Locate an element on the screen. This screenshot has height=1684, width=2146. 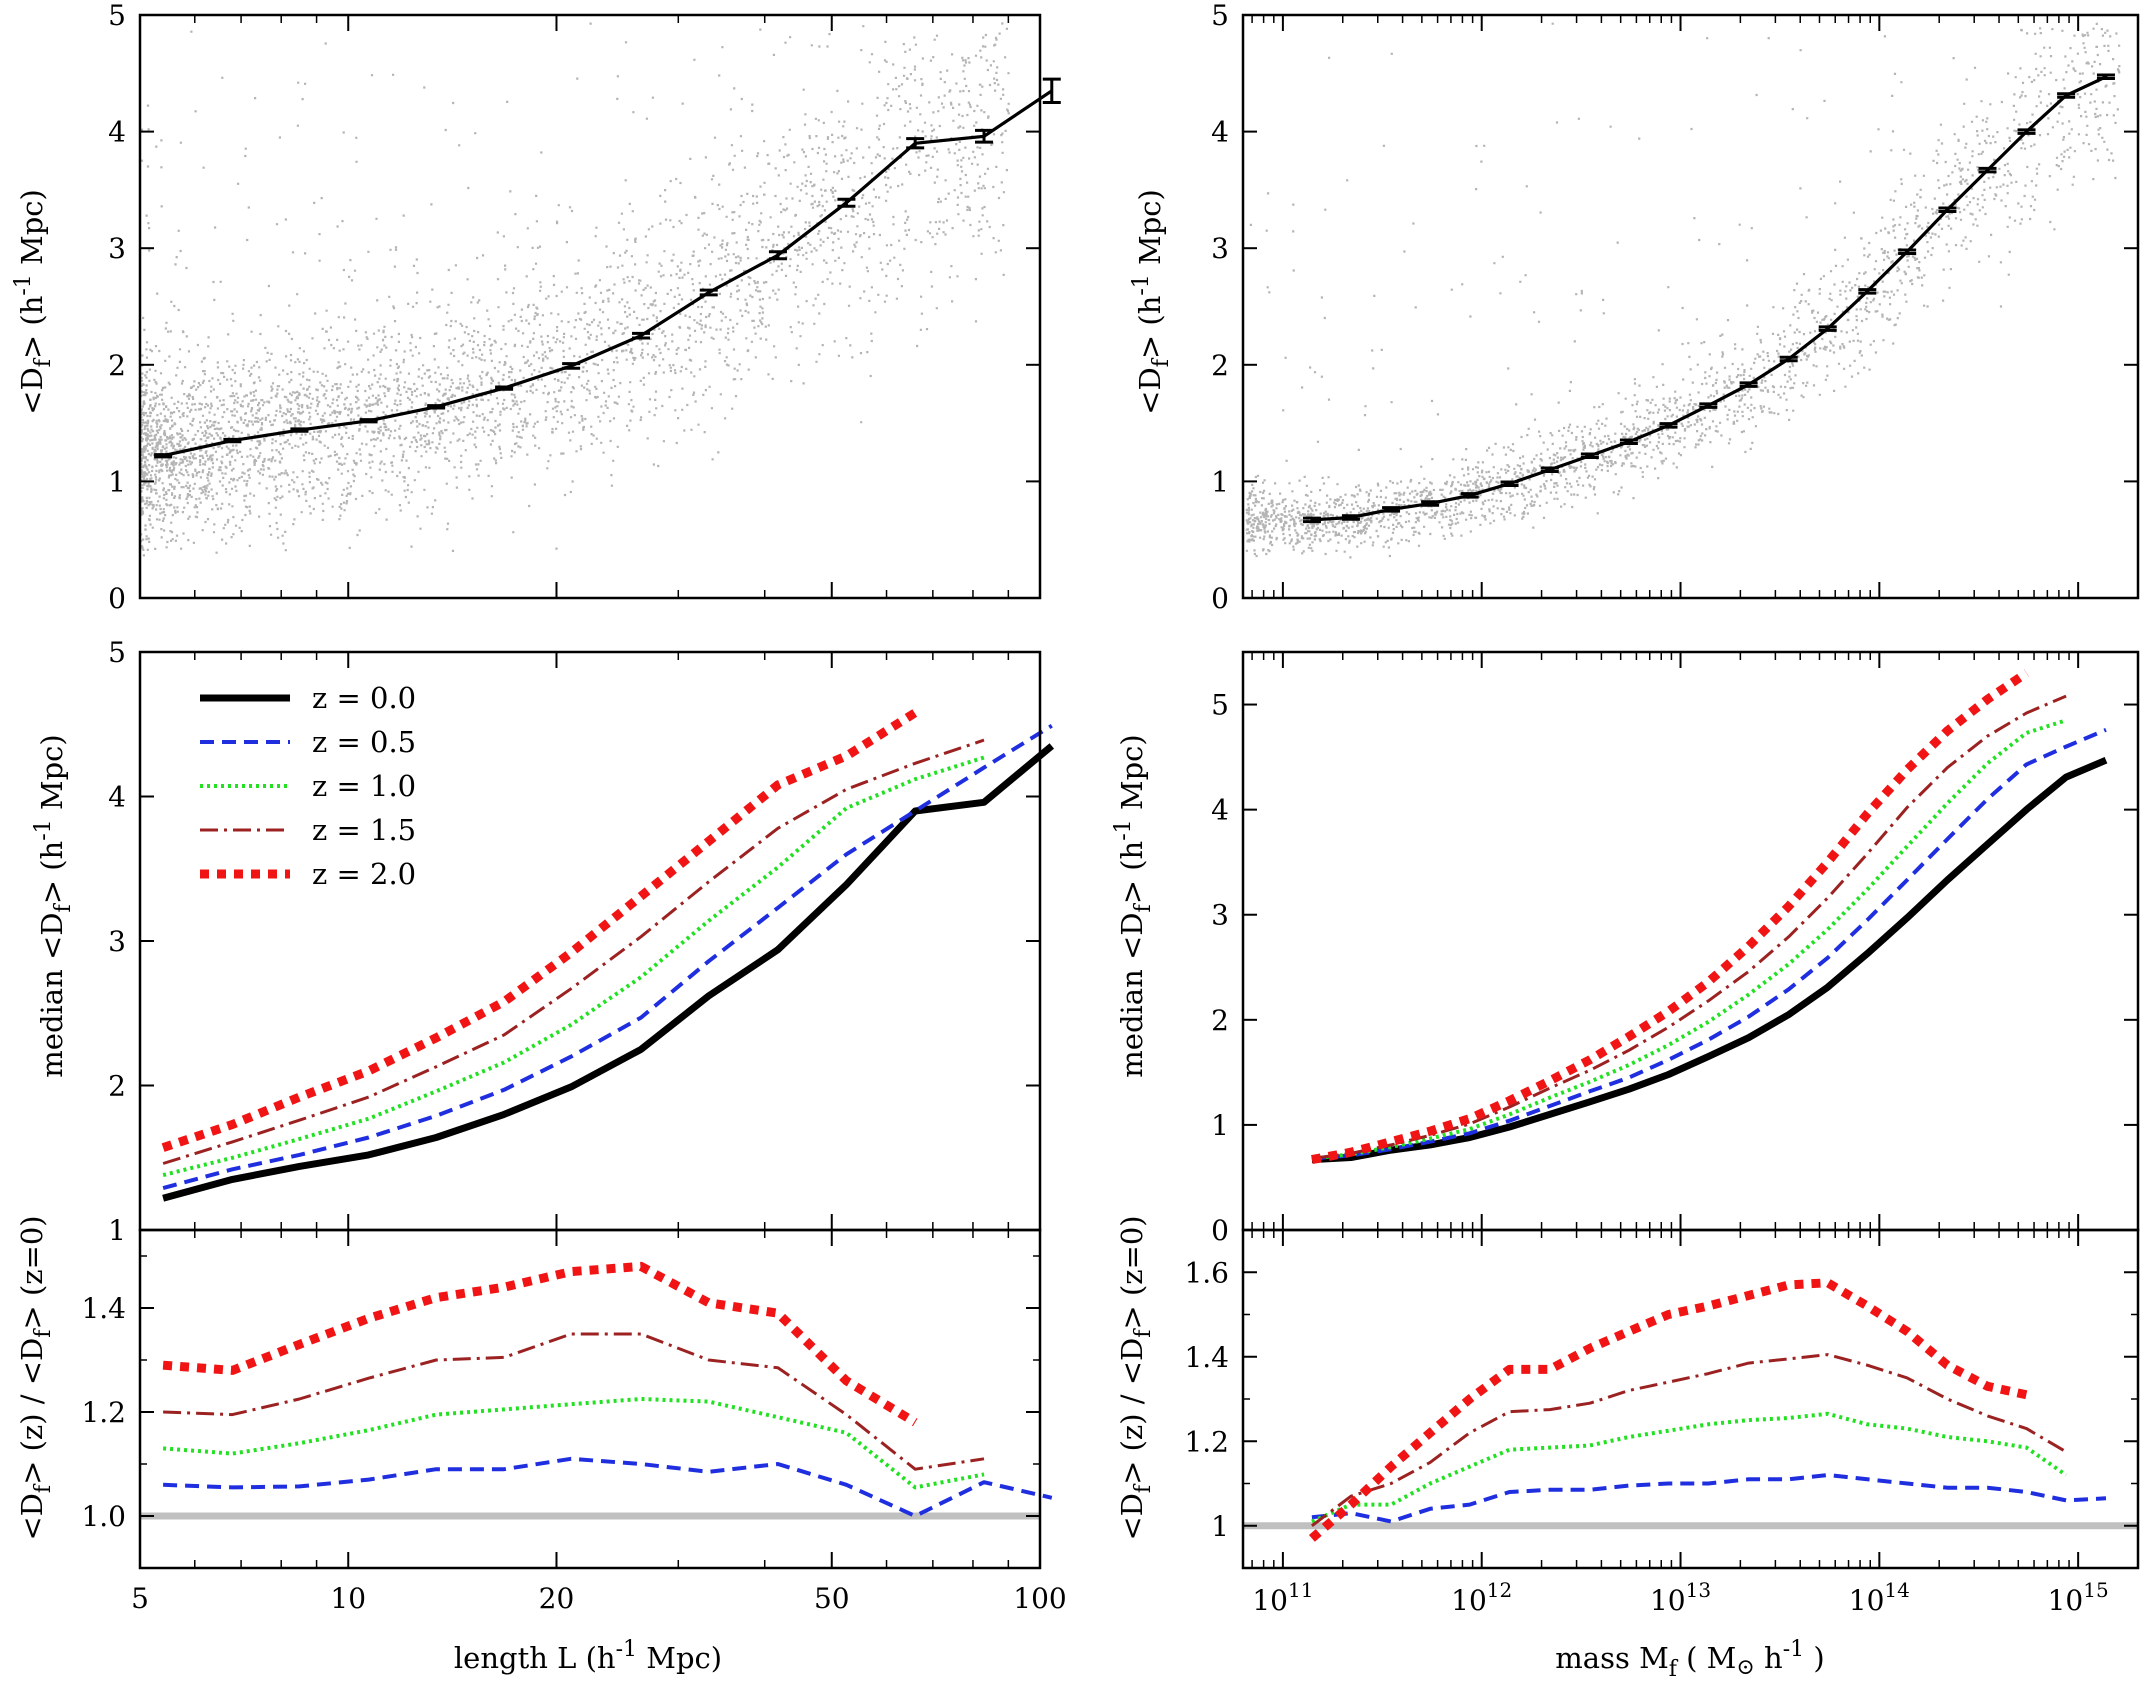
xtick-label-left: 100 is located at coordinates (1039, 1598).